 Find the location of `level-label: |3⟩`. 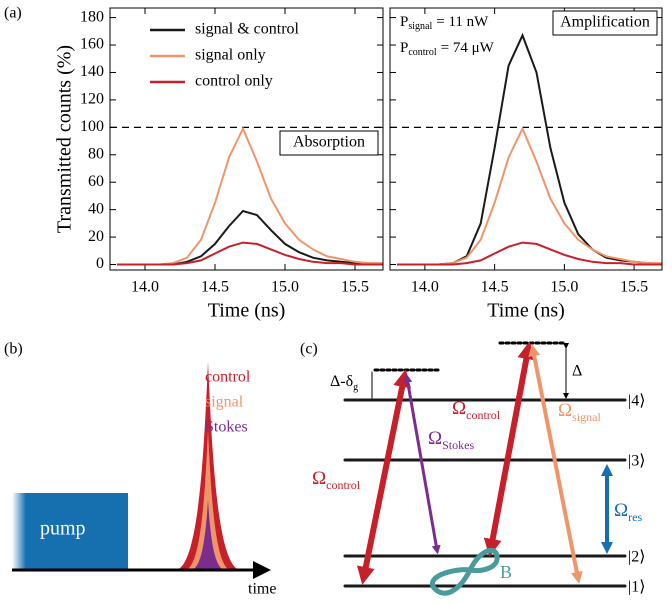

level-label: |3⟩ is located at coordinates (636, 461).